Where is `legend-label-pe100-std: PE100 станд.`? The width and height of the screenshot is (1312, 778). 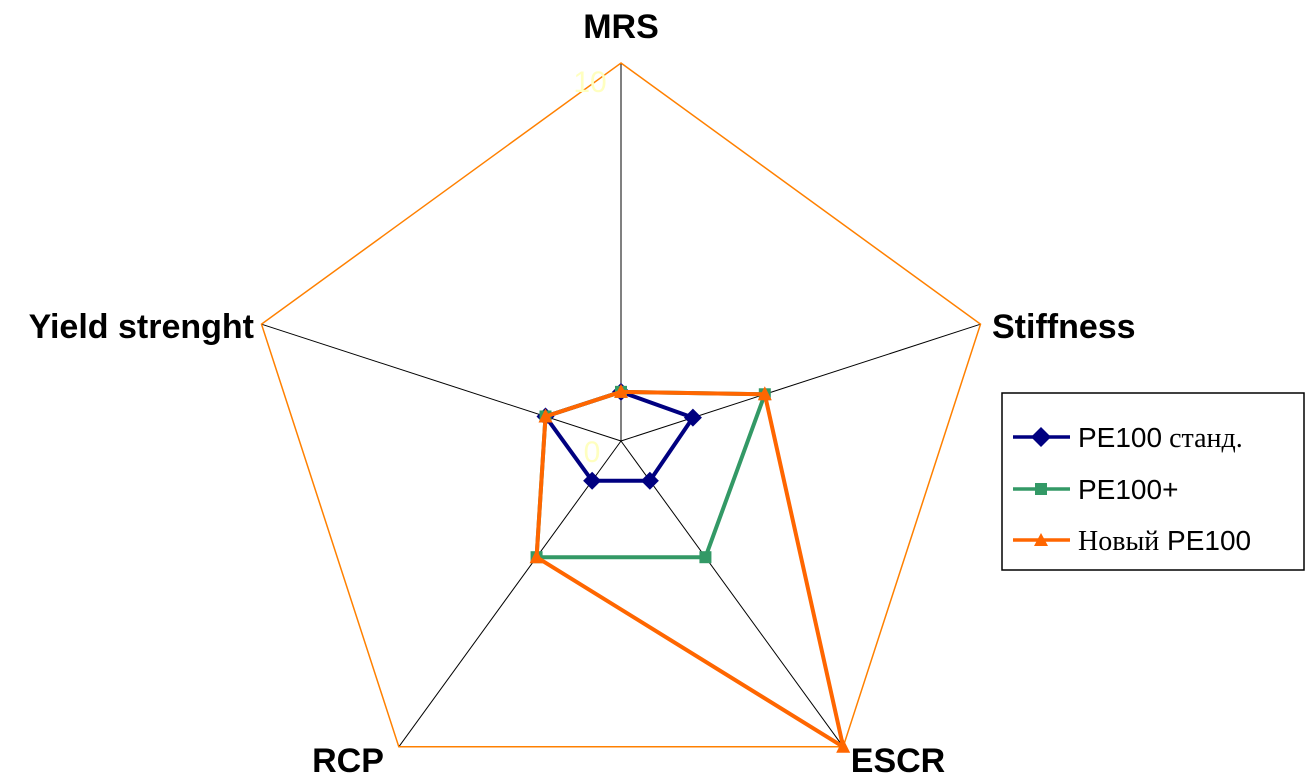 legend-label-pe100-std: PE100 станд. is located at coordinates (1160, 438).